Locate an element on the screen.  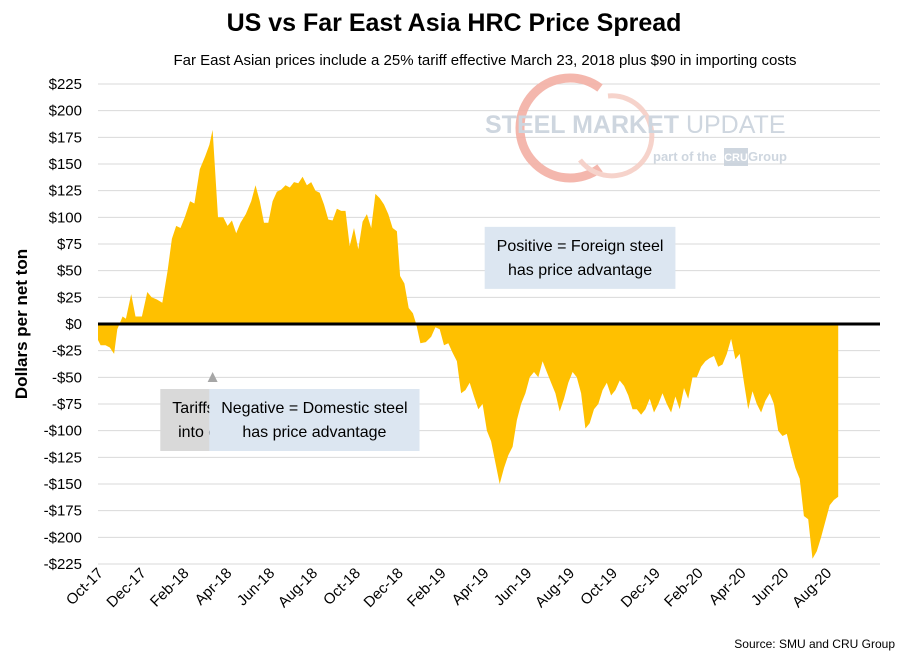
x-tick-label: Jun-18 is located at coordinates (256, 587).